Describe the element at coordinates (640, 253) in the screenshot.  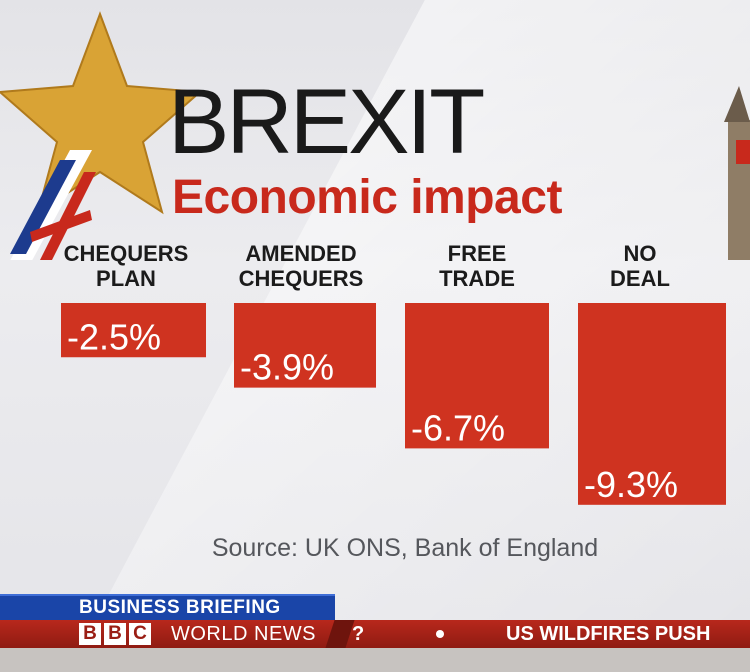
I see `category-label: NO` at that location.